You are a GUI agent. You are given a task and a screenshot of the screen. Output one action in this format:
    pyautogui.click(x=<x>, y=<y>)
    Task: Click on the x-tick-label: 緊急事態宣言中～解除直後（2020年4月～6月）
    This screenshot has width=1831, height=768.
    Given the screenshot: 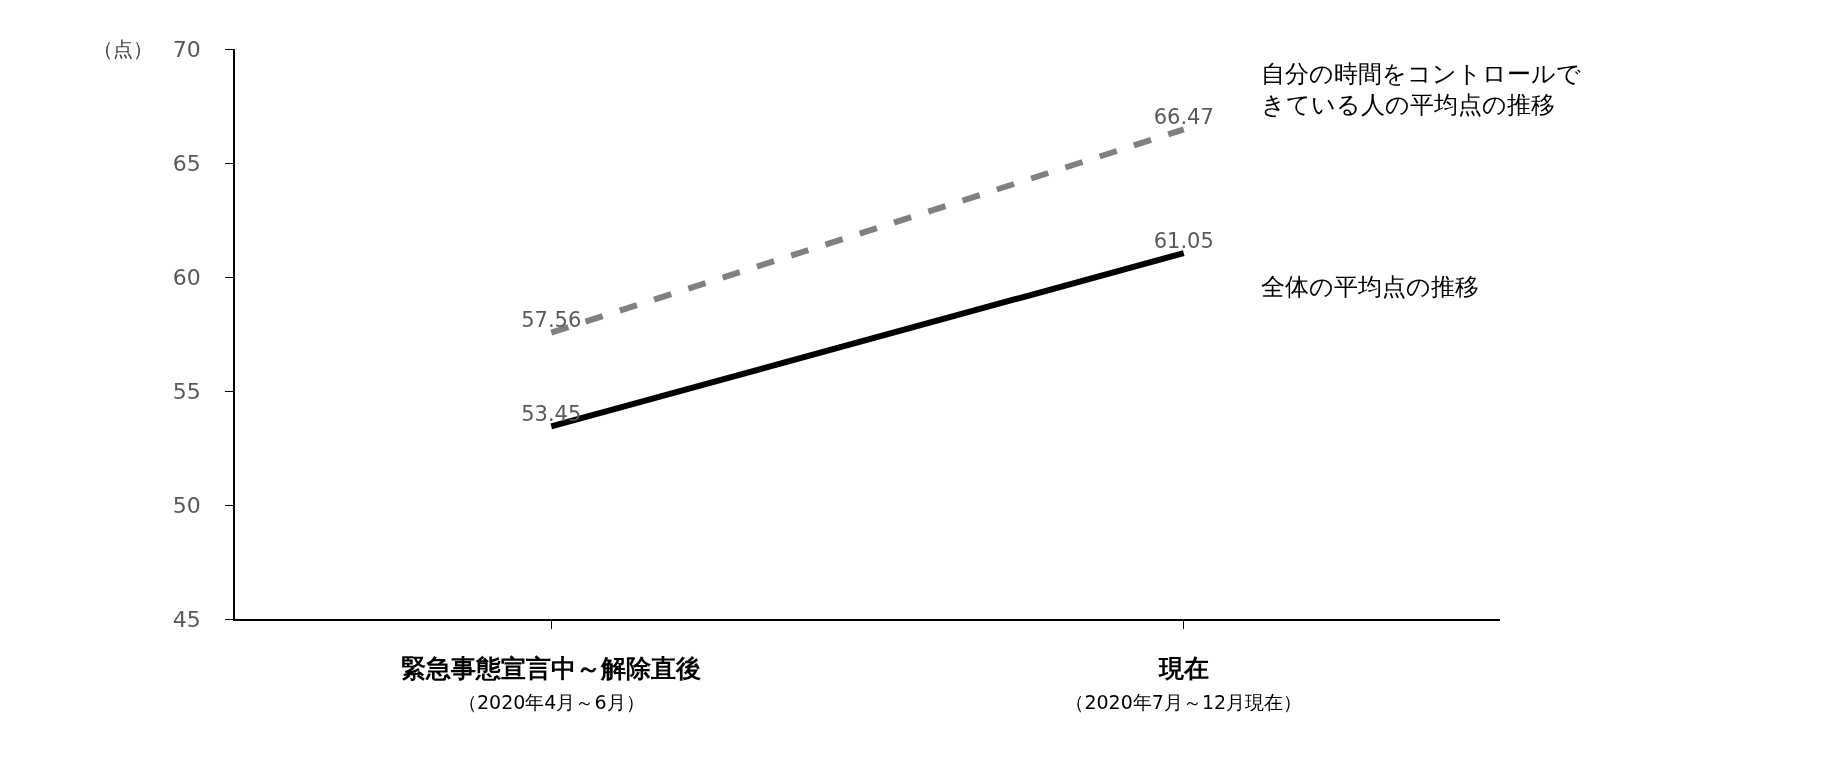 What is the action you would take?
    pyautogui.click(x=551, y=683)
    